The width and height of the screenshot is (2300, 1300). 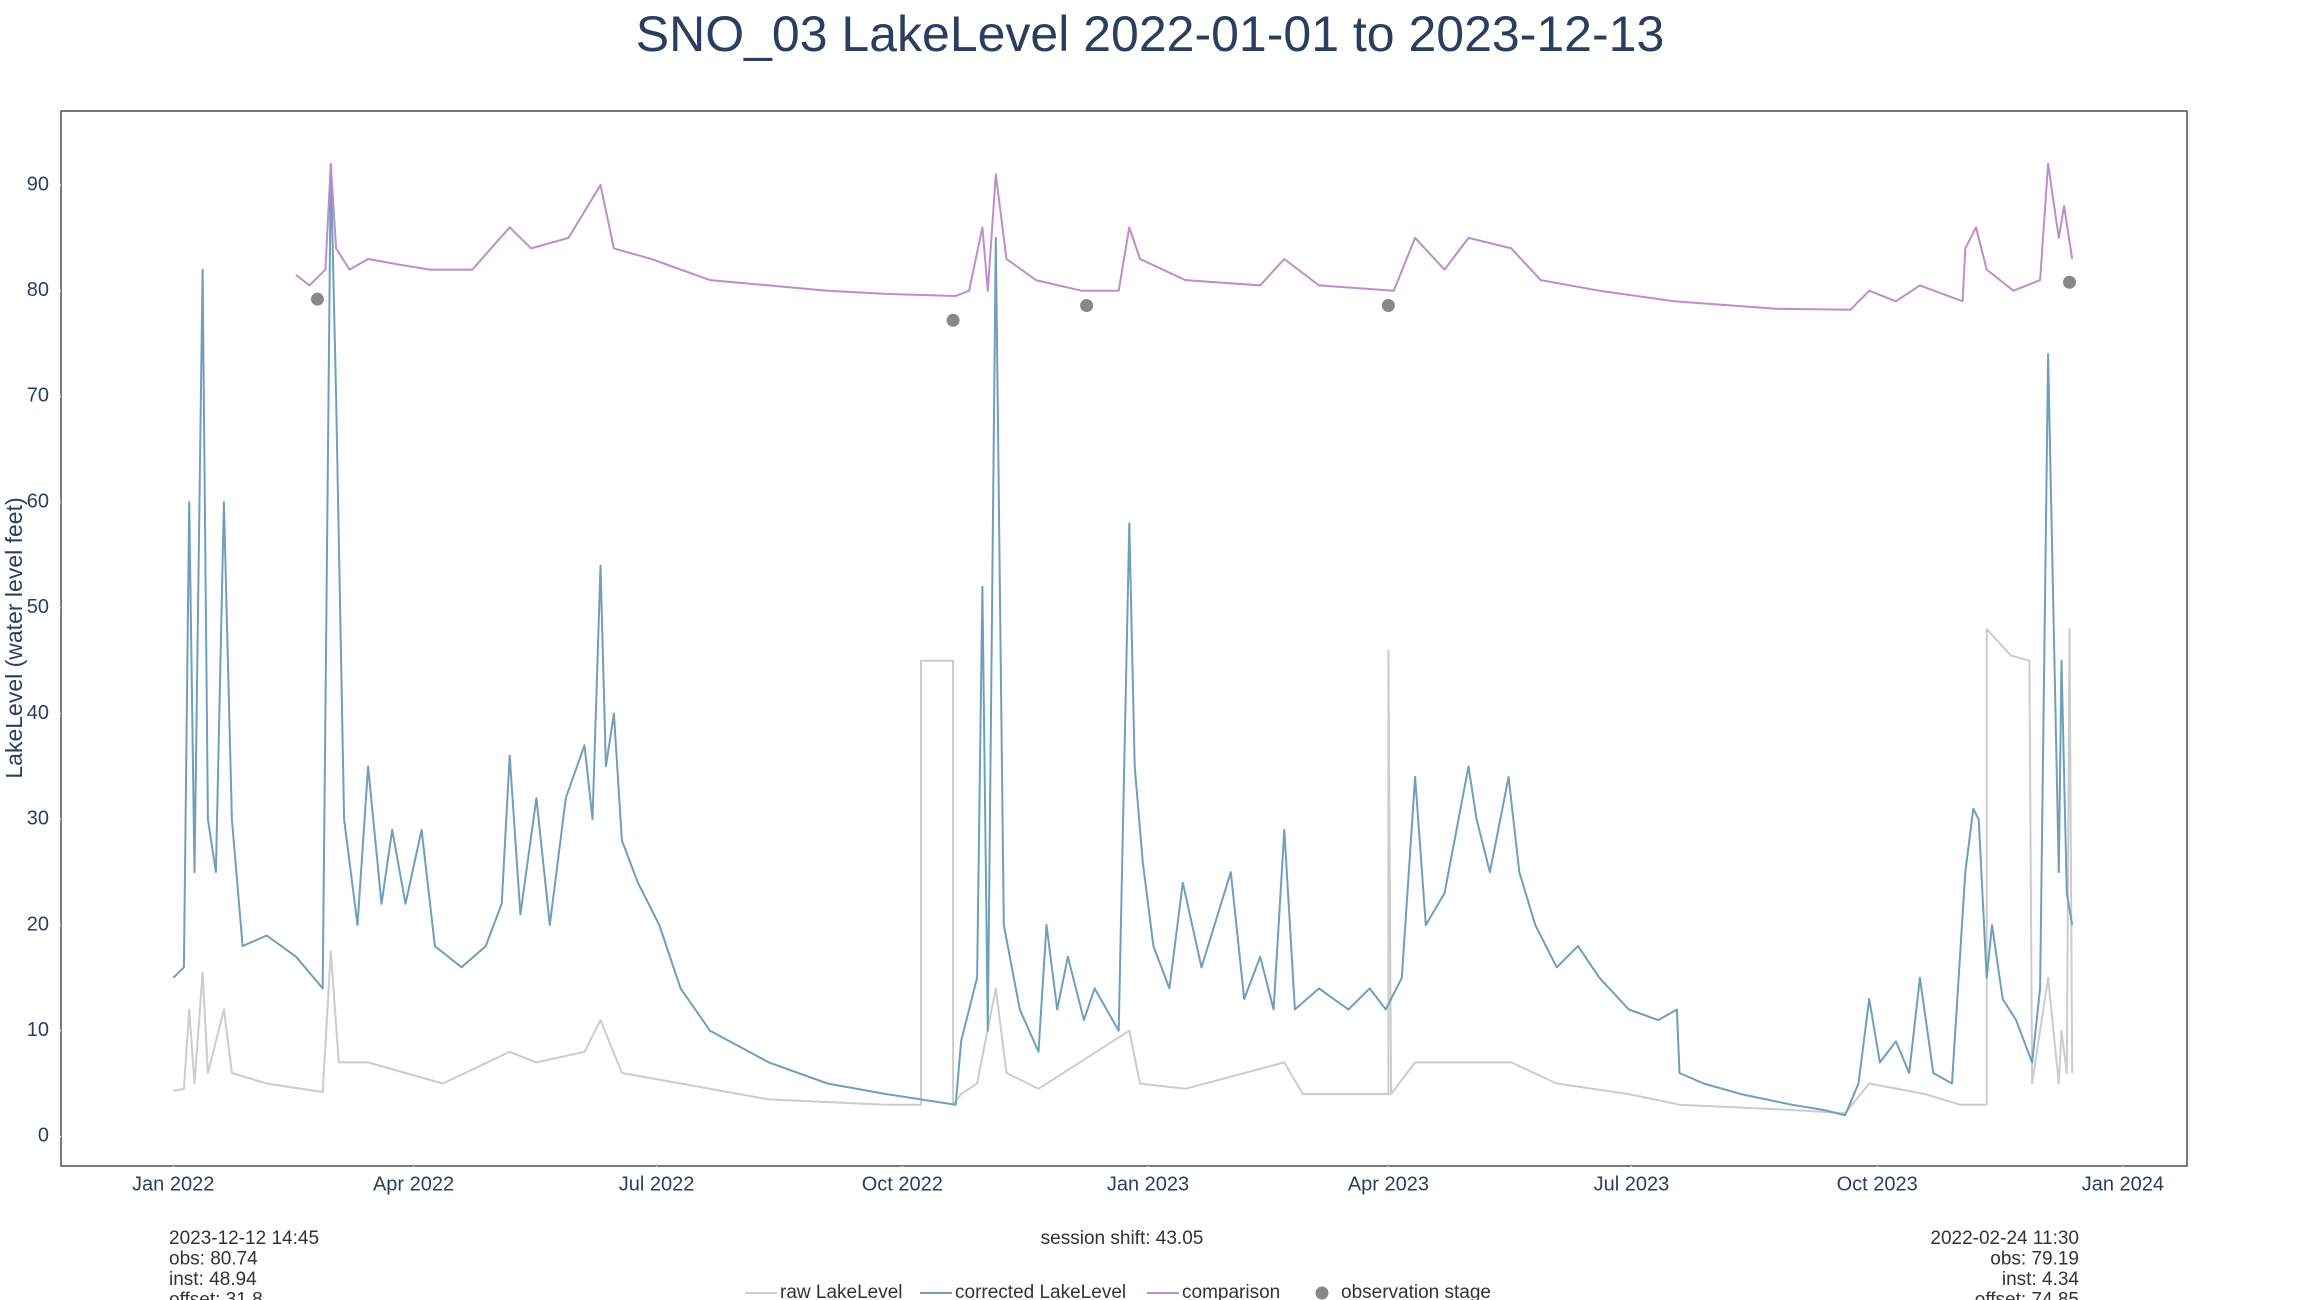 I want to click on annotation: session shift: 43.05, so click(x=1122, y=1238).